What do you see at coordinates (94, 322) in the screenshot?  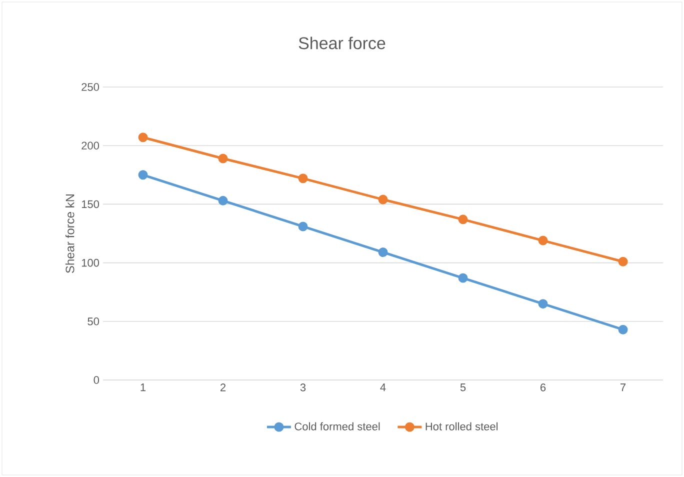 I see `y-tick-label: 50` at bounding box center [94, 322].